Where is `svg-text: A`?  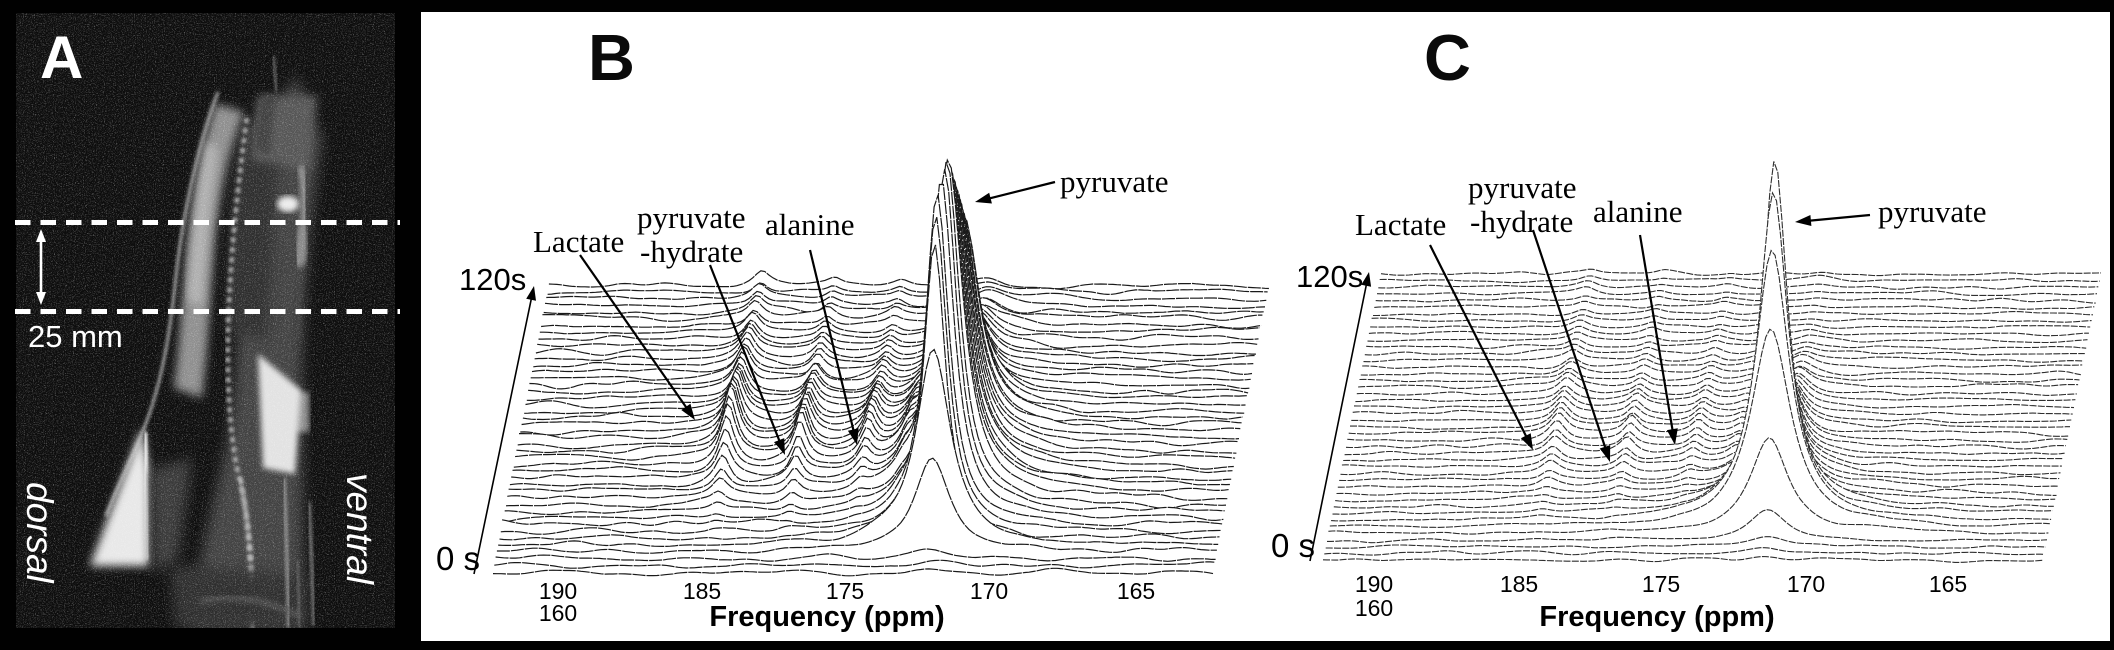 svg-text: A is located at coordinates (61, 57).